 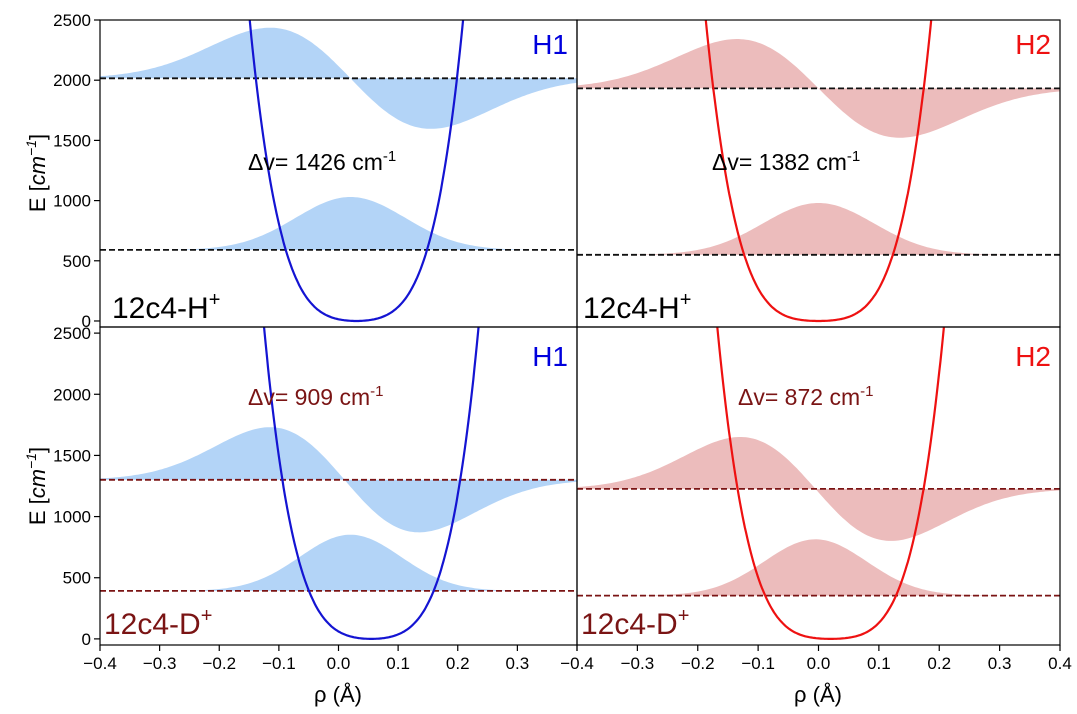 What do you see at coordinates (76, 486) in the screenshot?
I see `y-ticks-bottom-left: 0 500 1000 1500 2000 2500` at bounding box center [76, 486].